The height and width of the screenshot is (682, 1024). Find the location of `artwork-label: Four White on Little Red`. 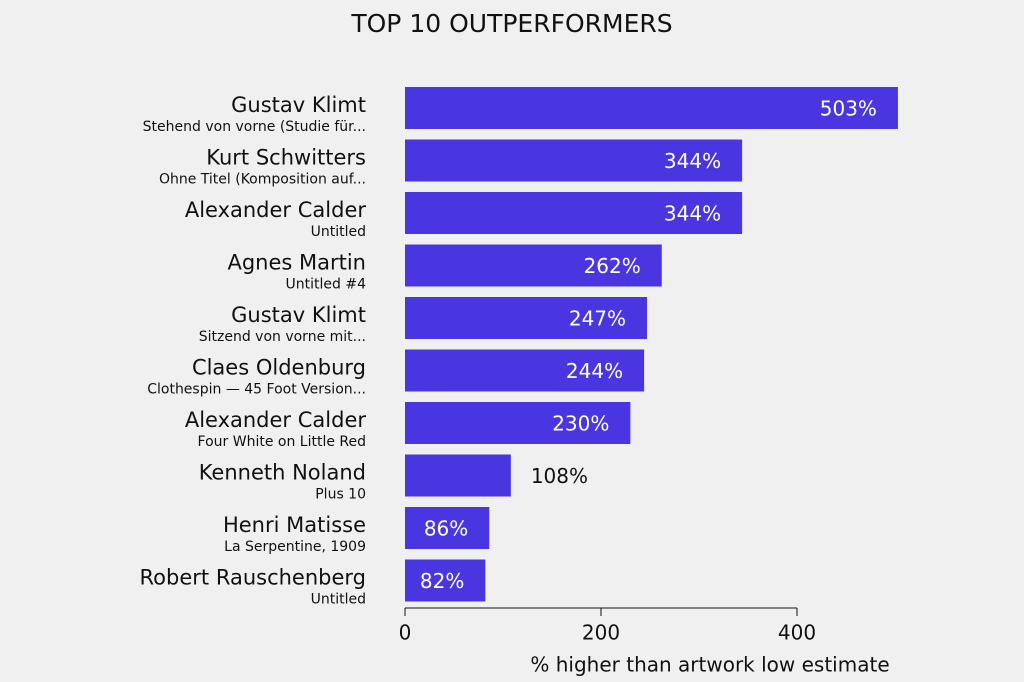

artwork-label: Four White on Little Red is located at coordinates (282, 442).